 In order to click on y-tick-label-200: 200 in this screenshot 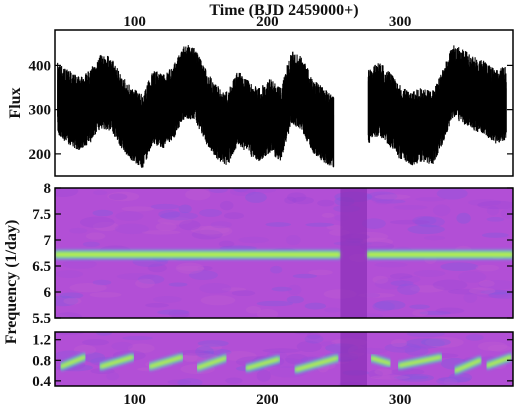, I will do `click(40, 155)`.